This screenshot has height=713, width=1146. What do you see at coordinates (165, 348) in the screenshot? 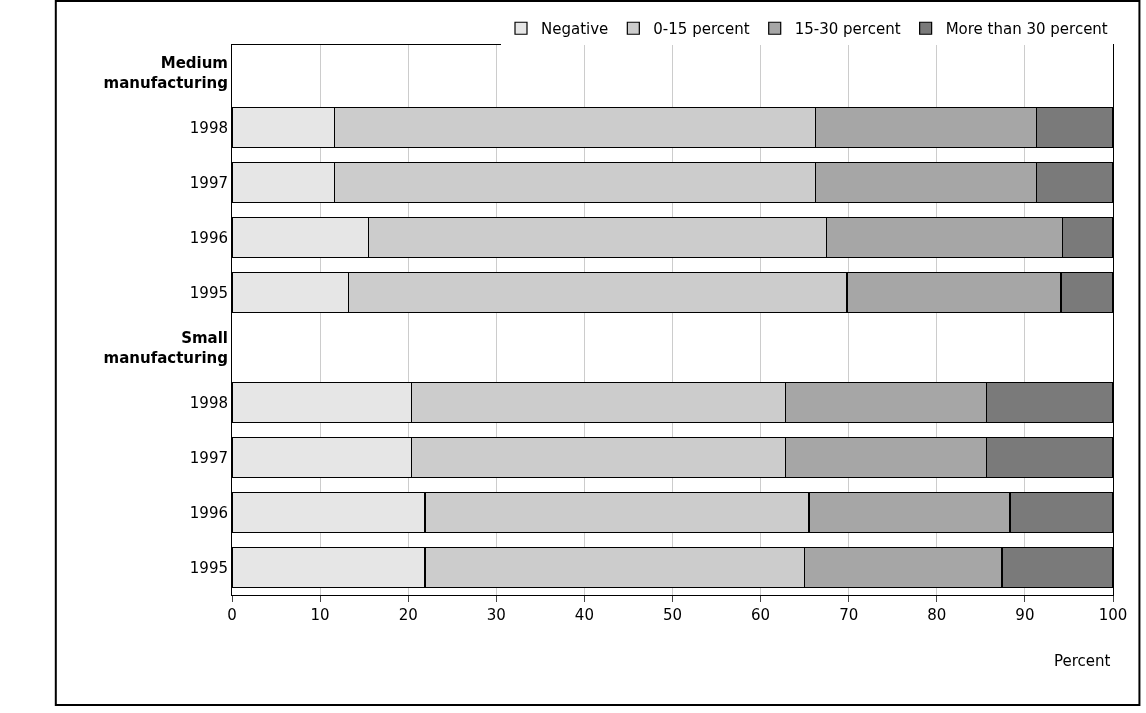
I see `y-tick-label: Small manufacturing` at bounding box center [165, 348].